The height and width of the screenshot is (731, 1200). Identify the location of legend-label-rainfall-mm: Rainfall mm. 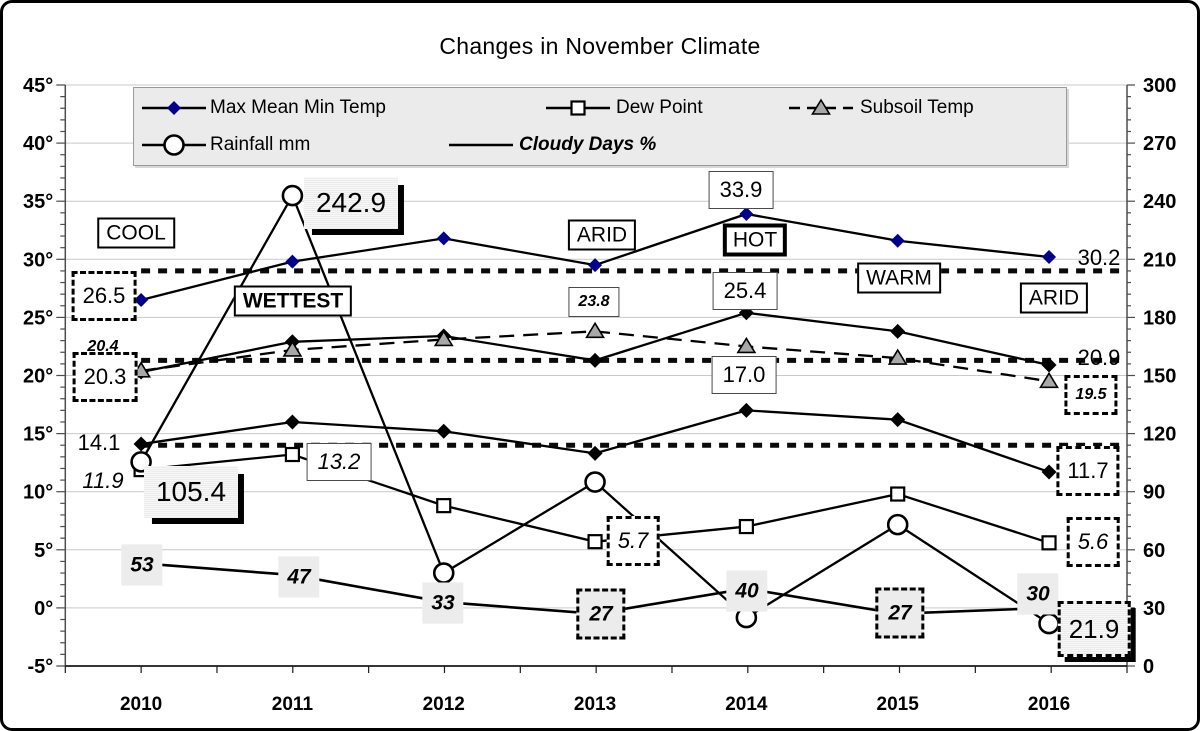
(260, 144).